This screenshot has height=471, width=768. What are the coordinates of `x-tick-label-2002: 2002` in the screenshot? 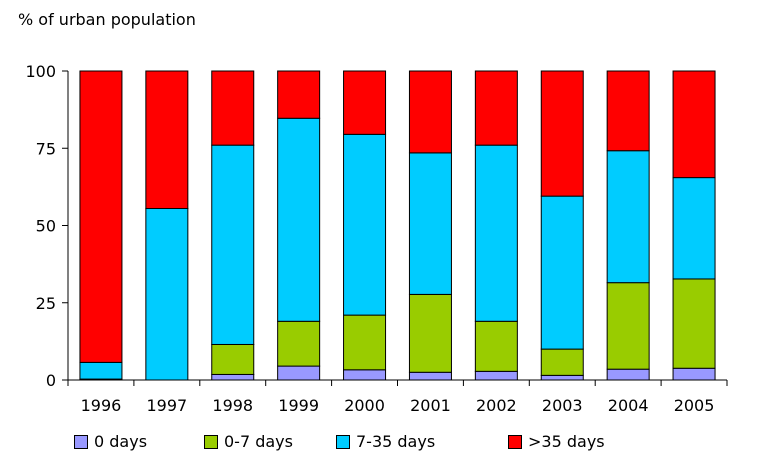 It's located at (496, 405).